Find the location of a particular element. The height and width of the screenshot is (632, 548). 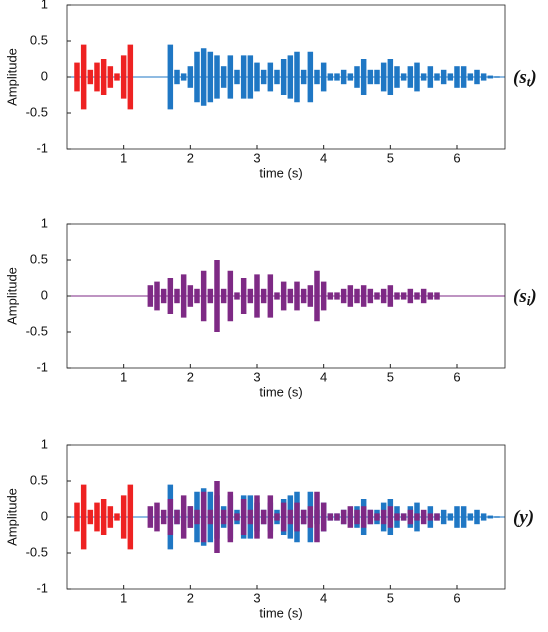

panel-label: (si) is located at coordinates (525, 297).